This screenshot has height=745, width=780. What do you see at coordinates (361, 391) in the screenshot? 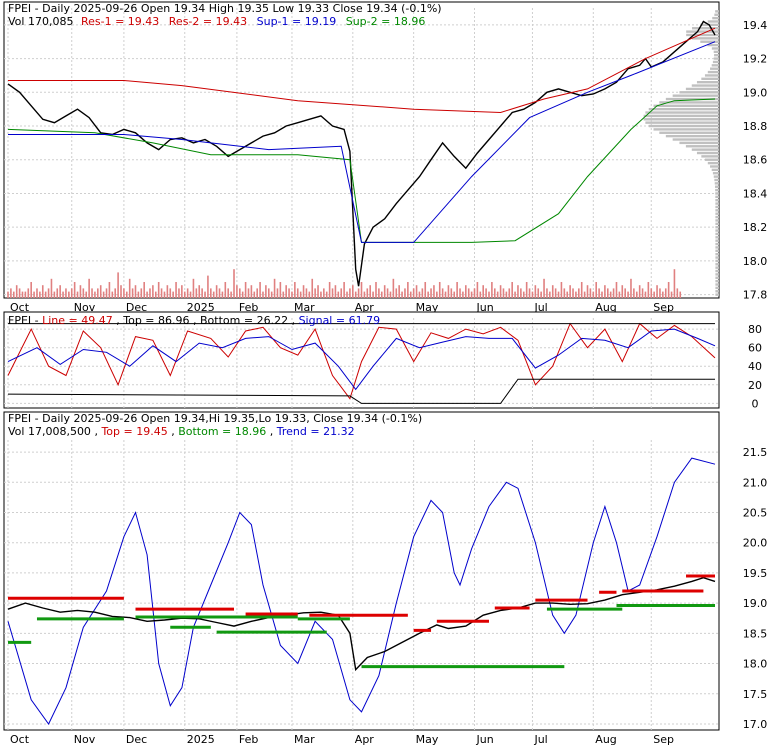
I see `series-bottom` at bounding box center [361, 391].